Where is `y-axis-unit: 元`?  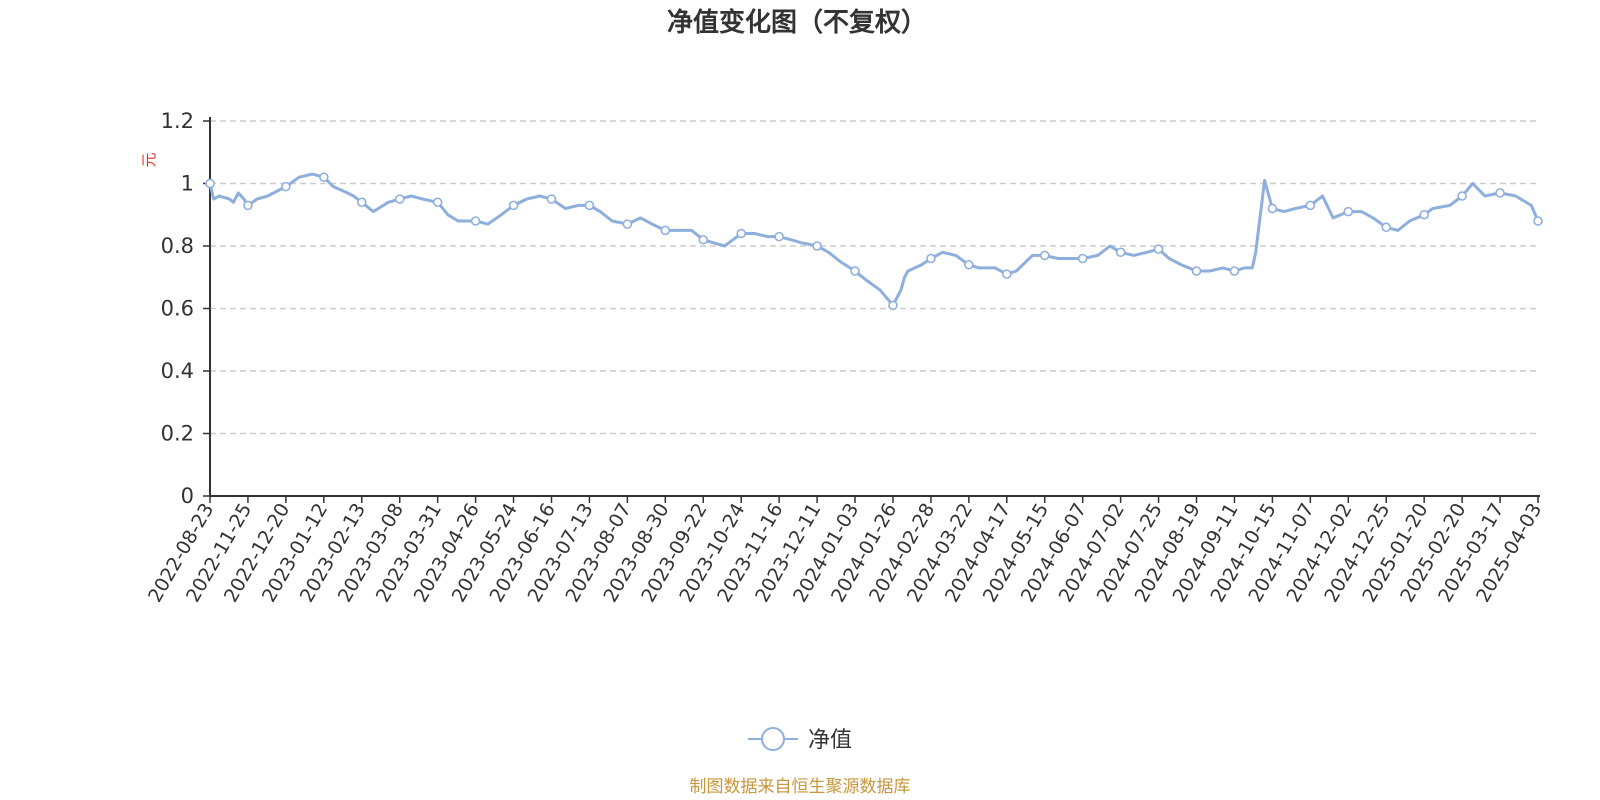 y-axis-unit: 元 is located at coordinates (149, 159).